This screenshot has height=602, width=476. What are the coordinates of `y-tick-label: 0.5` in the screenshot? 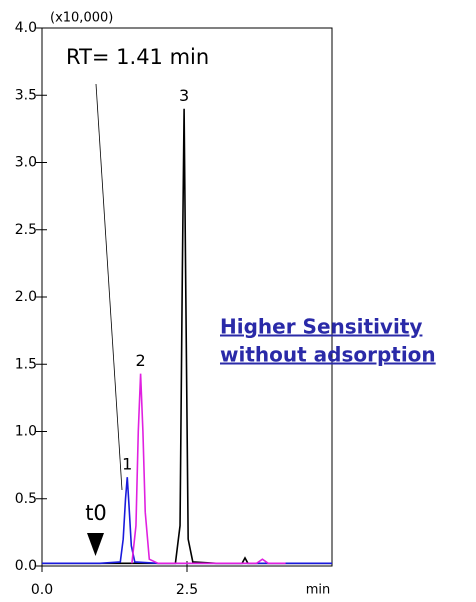 It's located at (26, 499).